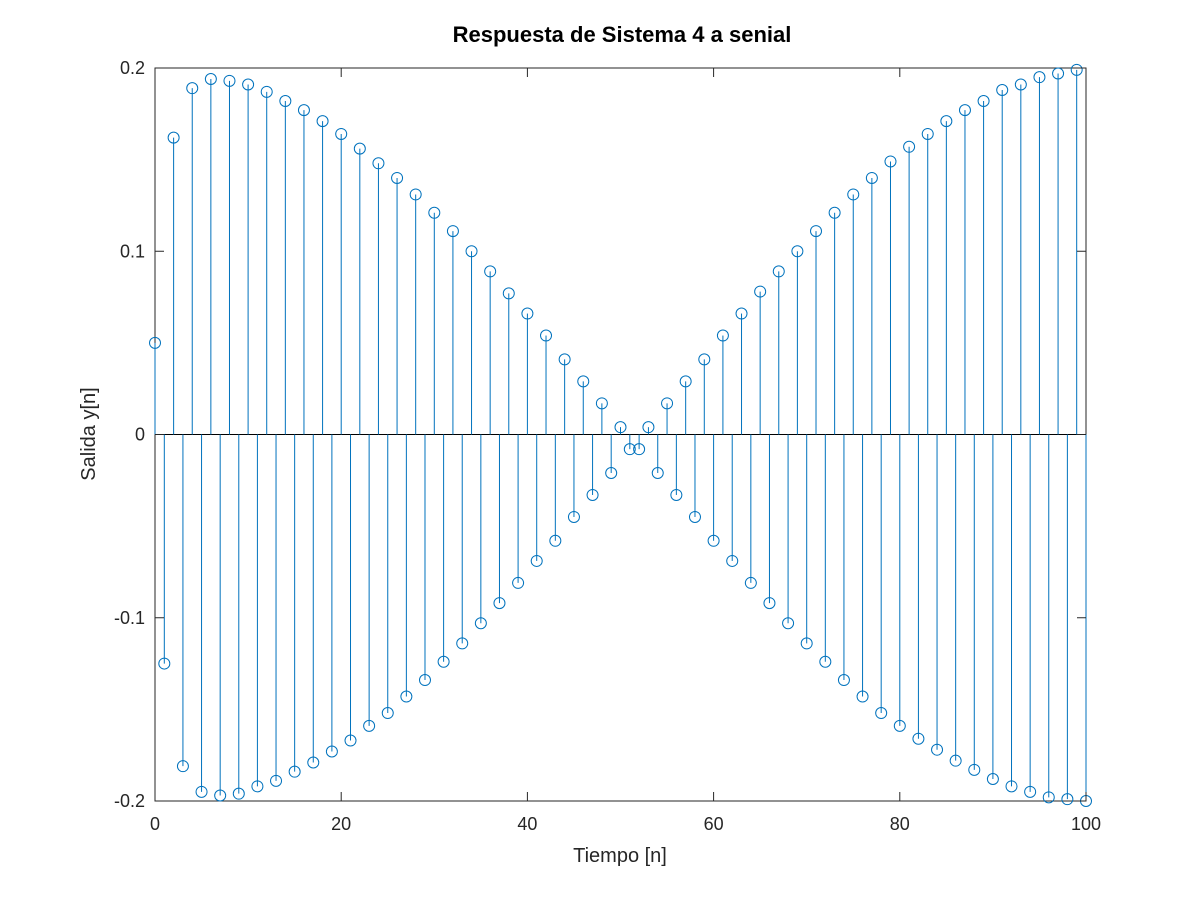 This screenshot has height=900, width=1200. Describe the element at coordinates (89, 433) in the screenshot. I see `y-axis-label: Salida y[n]` at that location.